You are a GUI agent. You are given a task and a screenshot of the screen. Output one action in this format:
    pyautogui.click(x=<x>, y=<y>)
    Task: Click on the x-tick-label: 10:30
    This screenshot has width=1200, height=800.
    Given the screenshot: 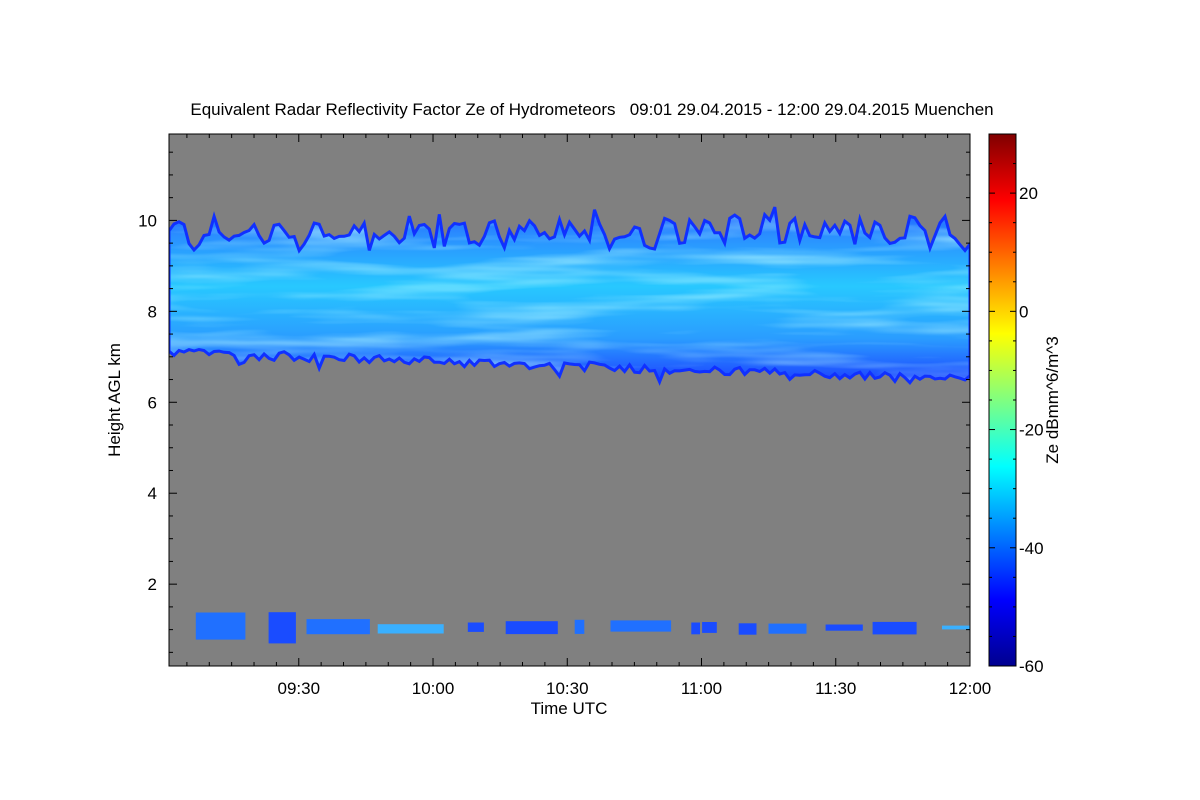 What is the action you would take?
    pyautogui.click(x=567, y=688)
    